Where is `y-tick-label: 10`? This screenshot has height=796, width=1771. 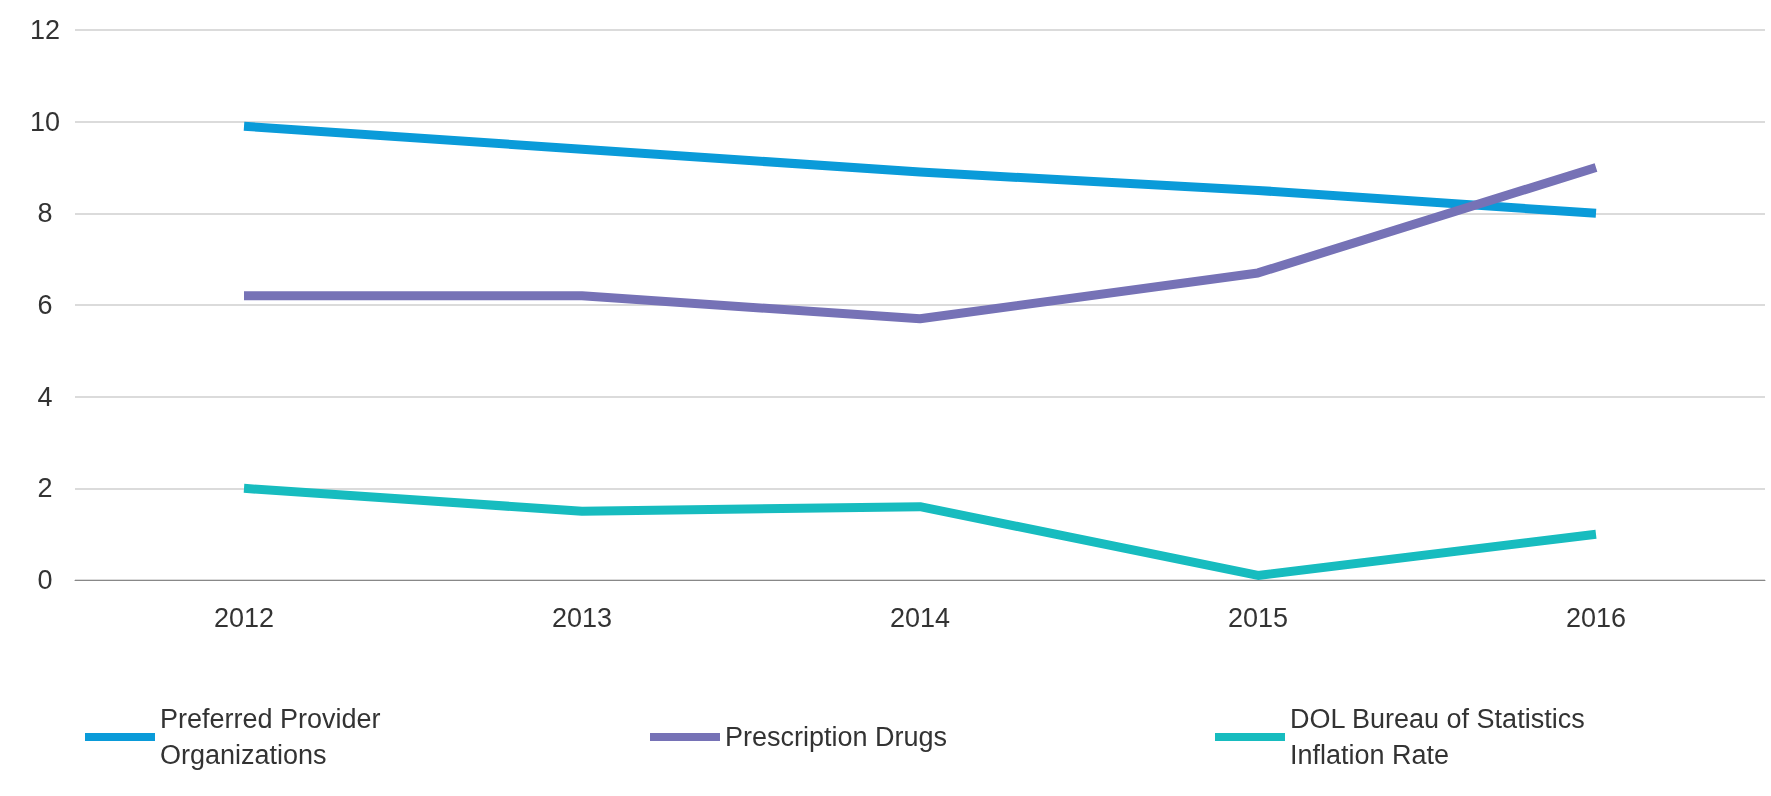
y-tick-label: 10 is located at coordinates (45, 121).